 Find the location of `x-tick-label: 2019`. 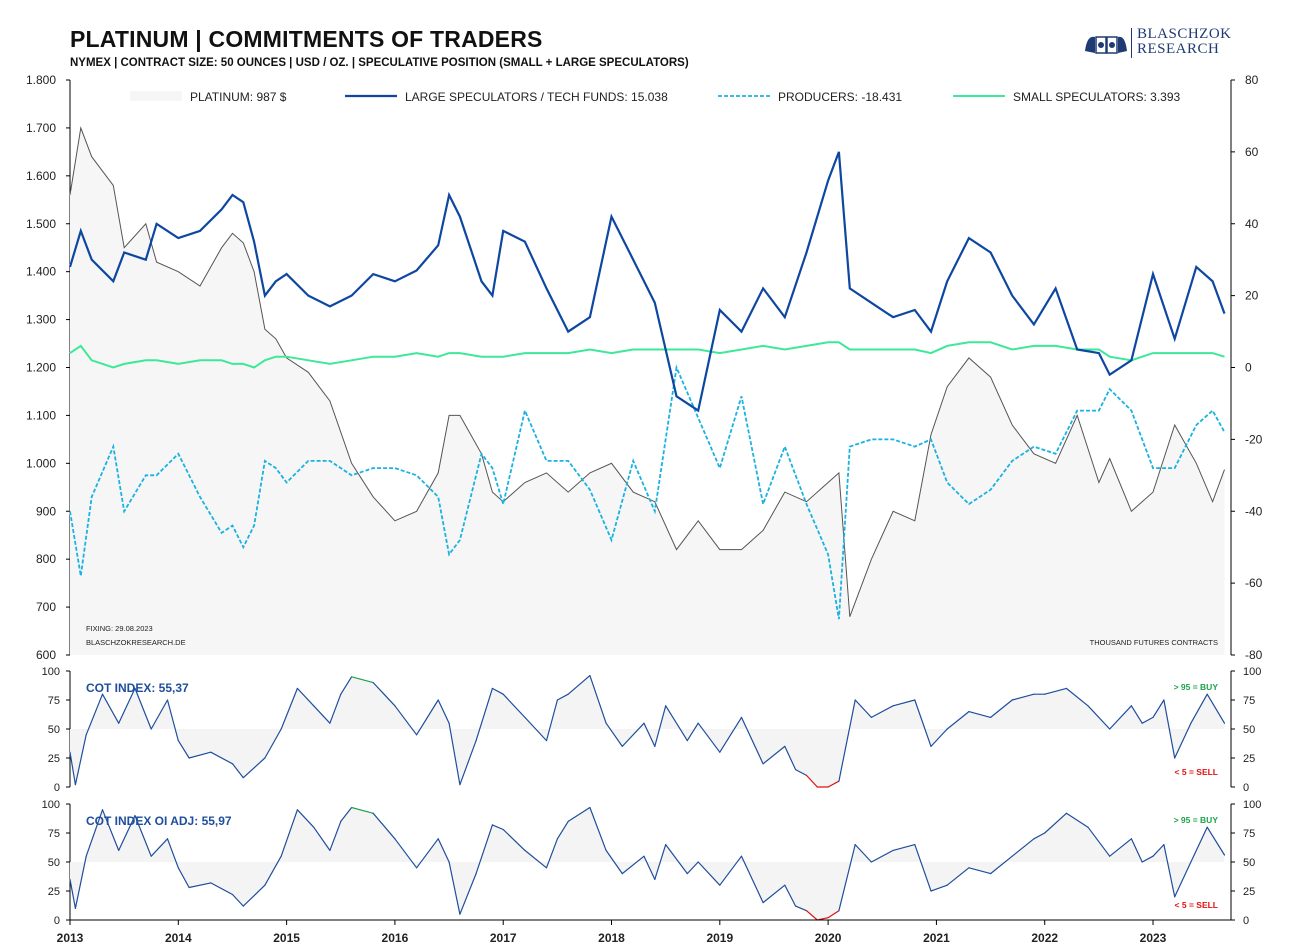

x-tick-label: 2019 is located at coordinates (719, 938).